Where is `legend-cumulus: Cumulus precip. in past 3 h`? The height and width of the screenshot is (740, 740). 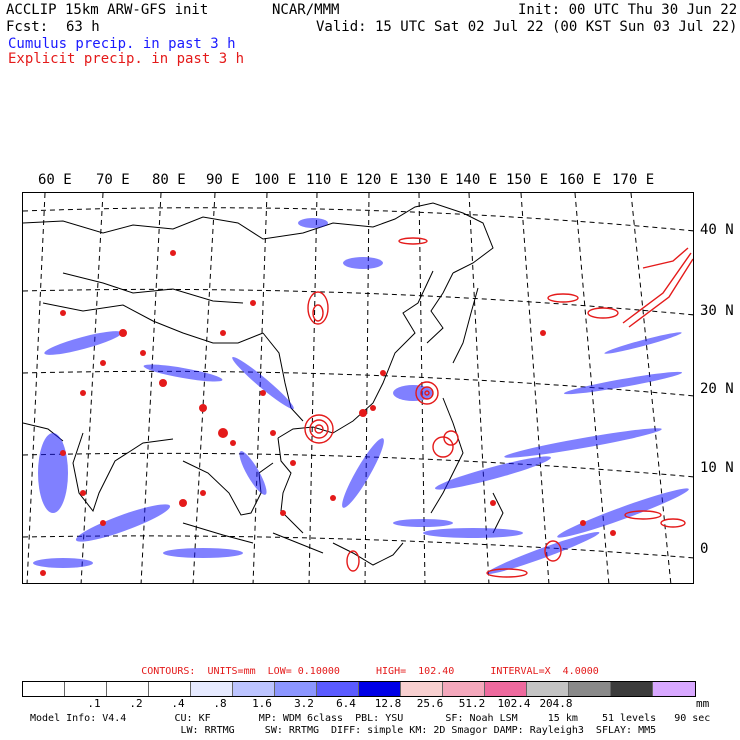
legend-cumulus: Cumulus precip. in past 3 h is located at coordinates (122, 44).